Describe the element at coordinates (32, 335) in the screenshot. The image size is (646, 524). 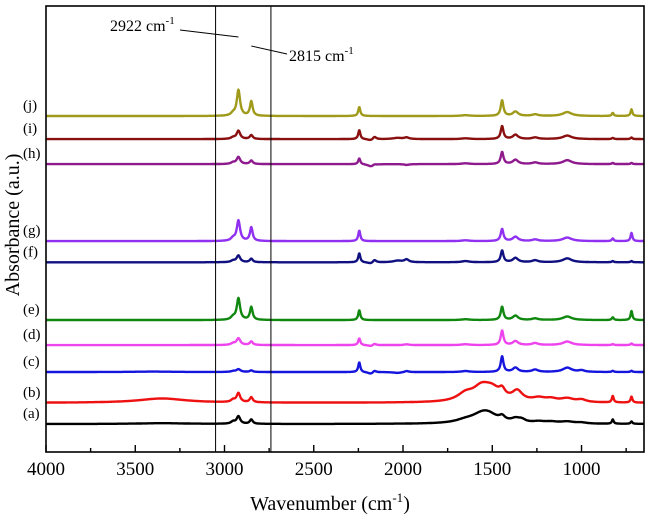
I see `series-label-3: (d)` at that location.